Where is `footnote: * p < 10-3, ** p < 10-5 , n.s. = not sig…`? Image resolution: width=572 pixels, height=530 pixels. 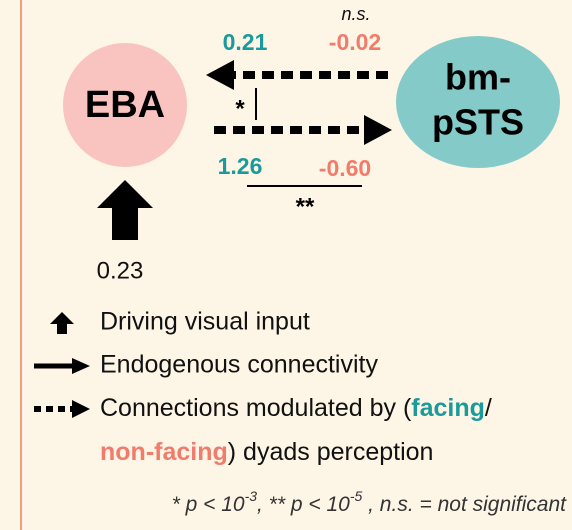 footnote: * p < 10-3, ** p < 10-5 , n.s. = not sig… is located at coordinates (370, 502).